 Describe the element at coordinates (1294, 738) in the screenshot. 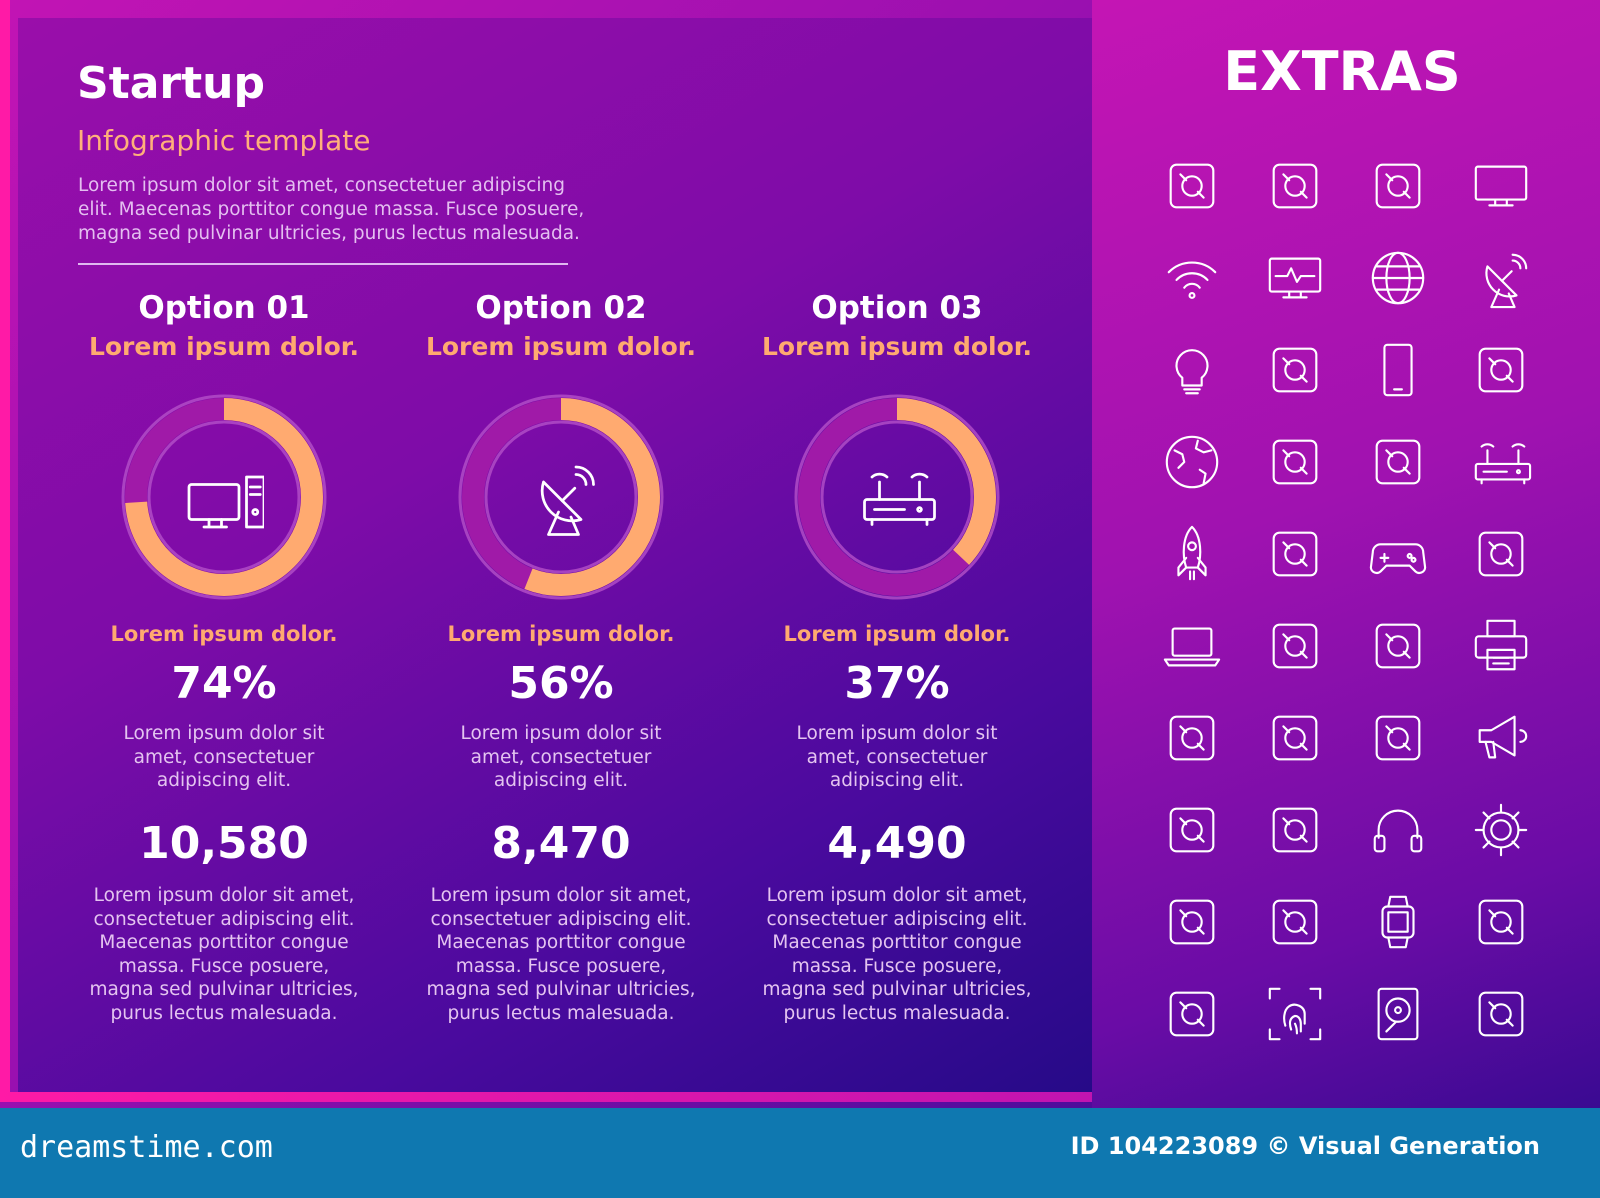

I see `cloud-monitor-icon` at that location.